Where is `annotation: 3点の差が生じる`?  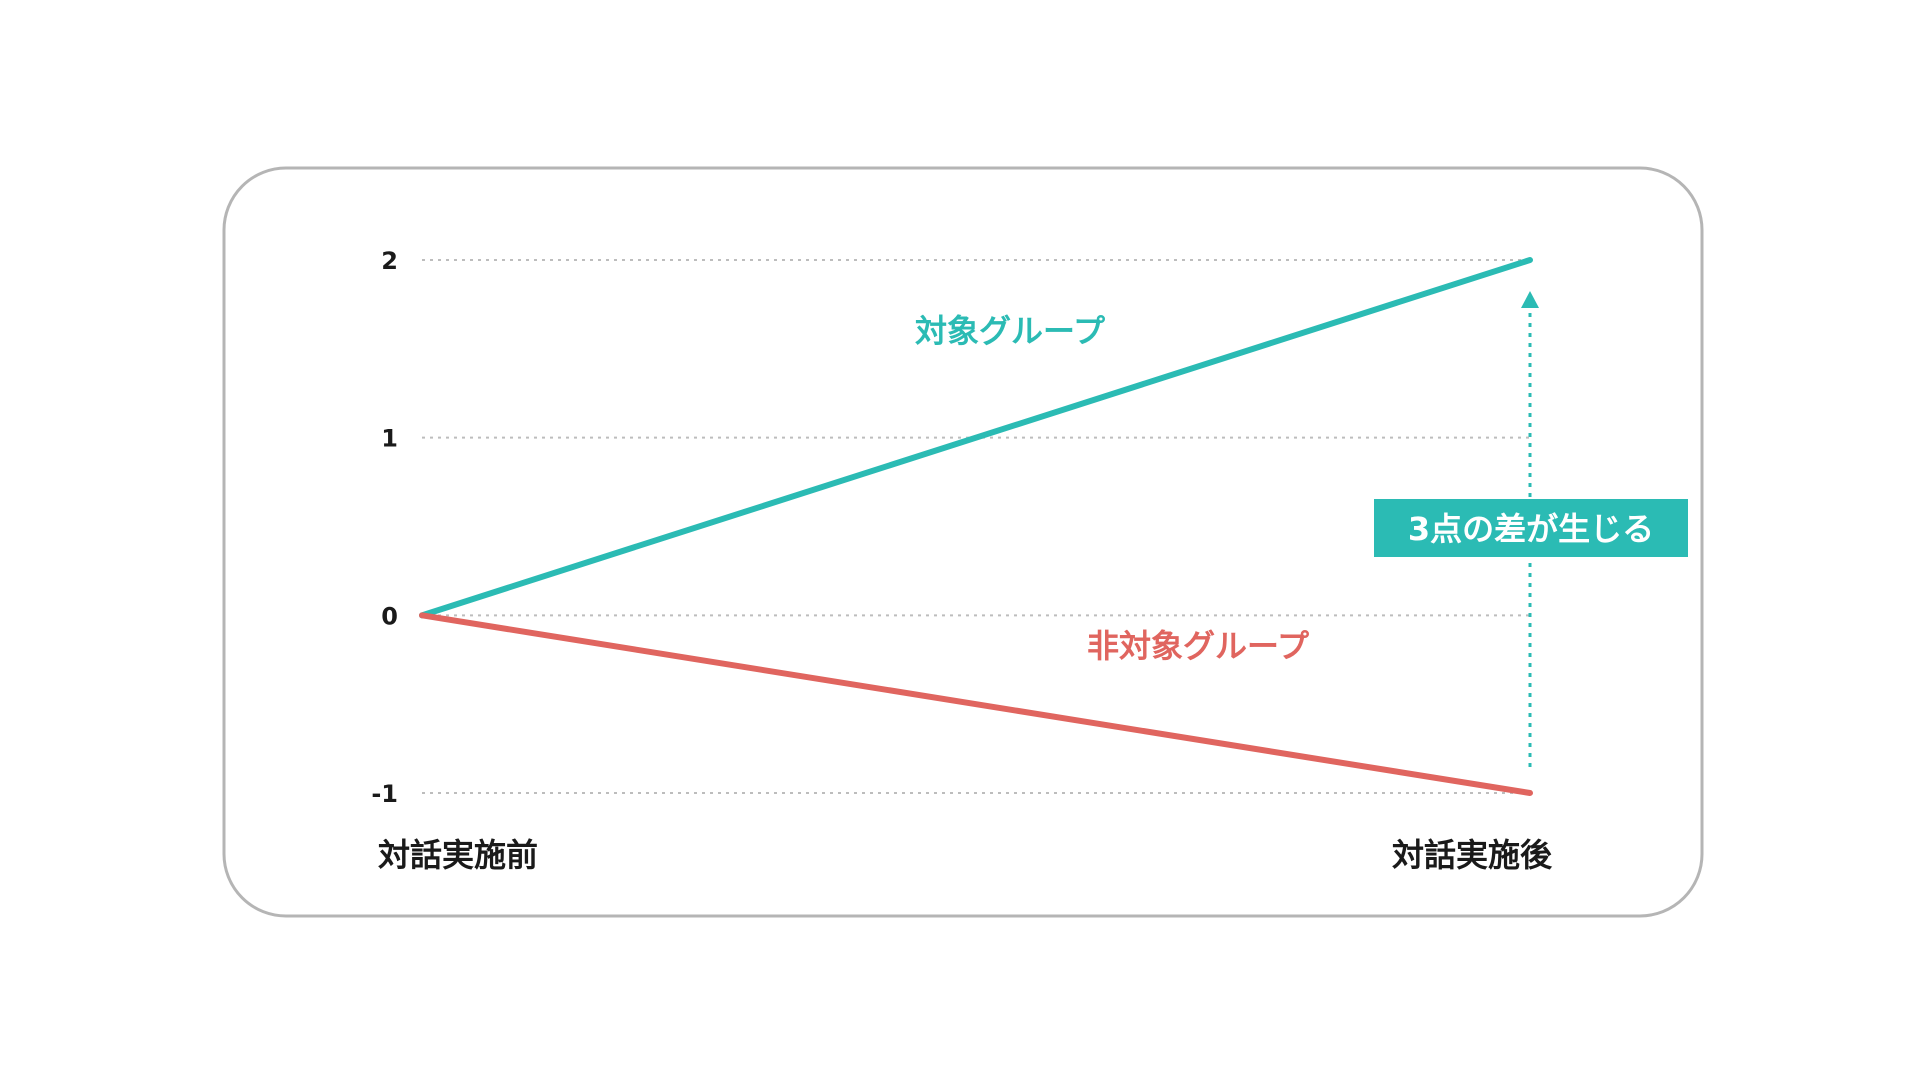 annotation: 3点の差が生じる is located at coordinates (1531, 529).